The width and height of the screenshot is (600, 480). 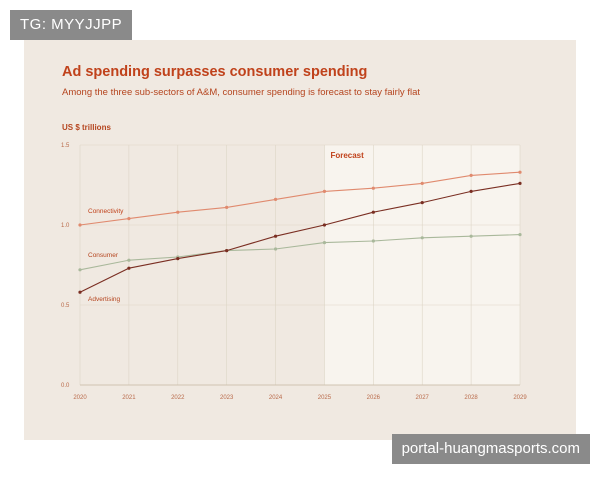 What do you see at coordinates (178, 398) in the screenshot?
I see `x-tick-label: 2022` at bounding box center [178, 398].